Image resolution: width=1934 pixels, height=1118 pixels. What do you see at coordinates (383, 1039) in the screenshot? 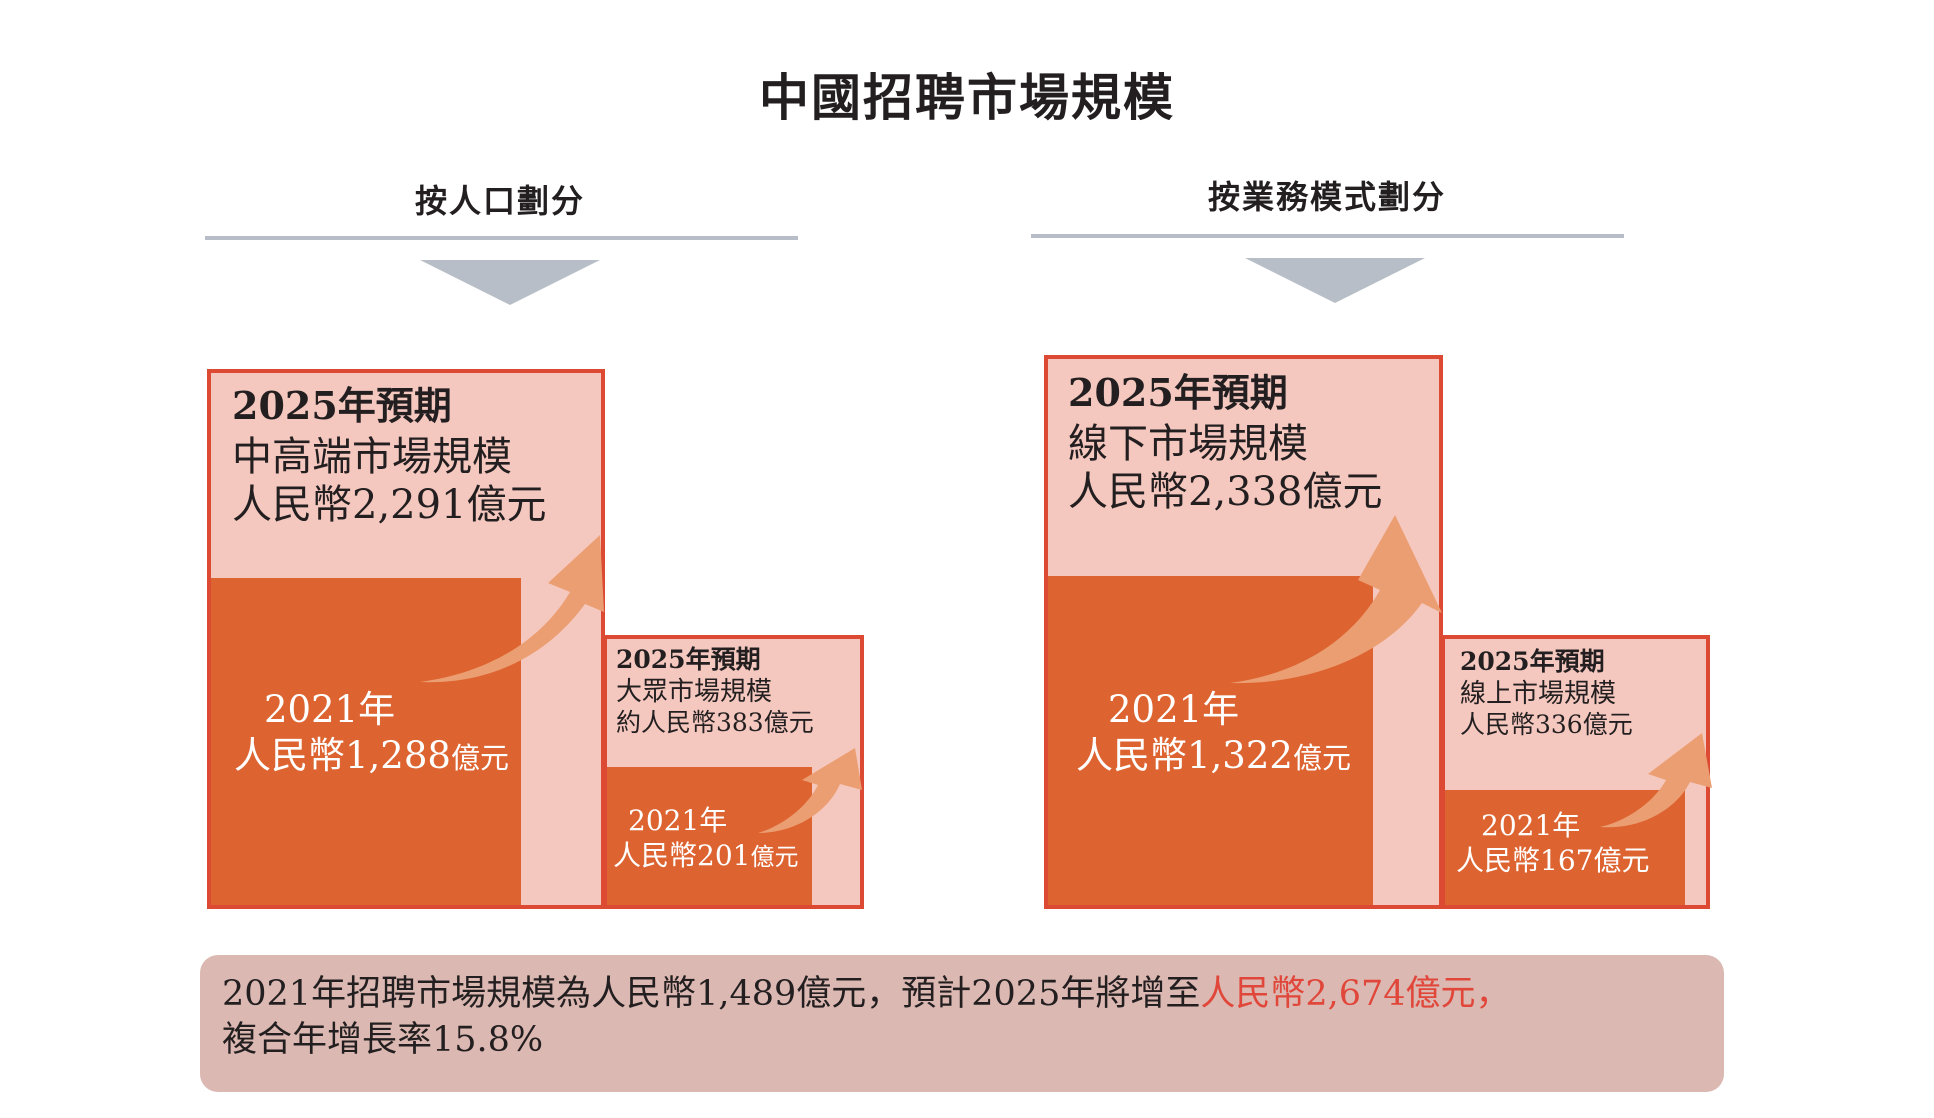
I see `summary-line-2: 複合年增長率15.8%` at bounding box center [383, 1039].